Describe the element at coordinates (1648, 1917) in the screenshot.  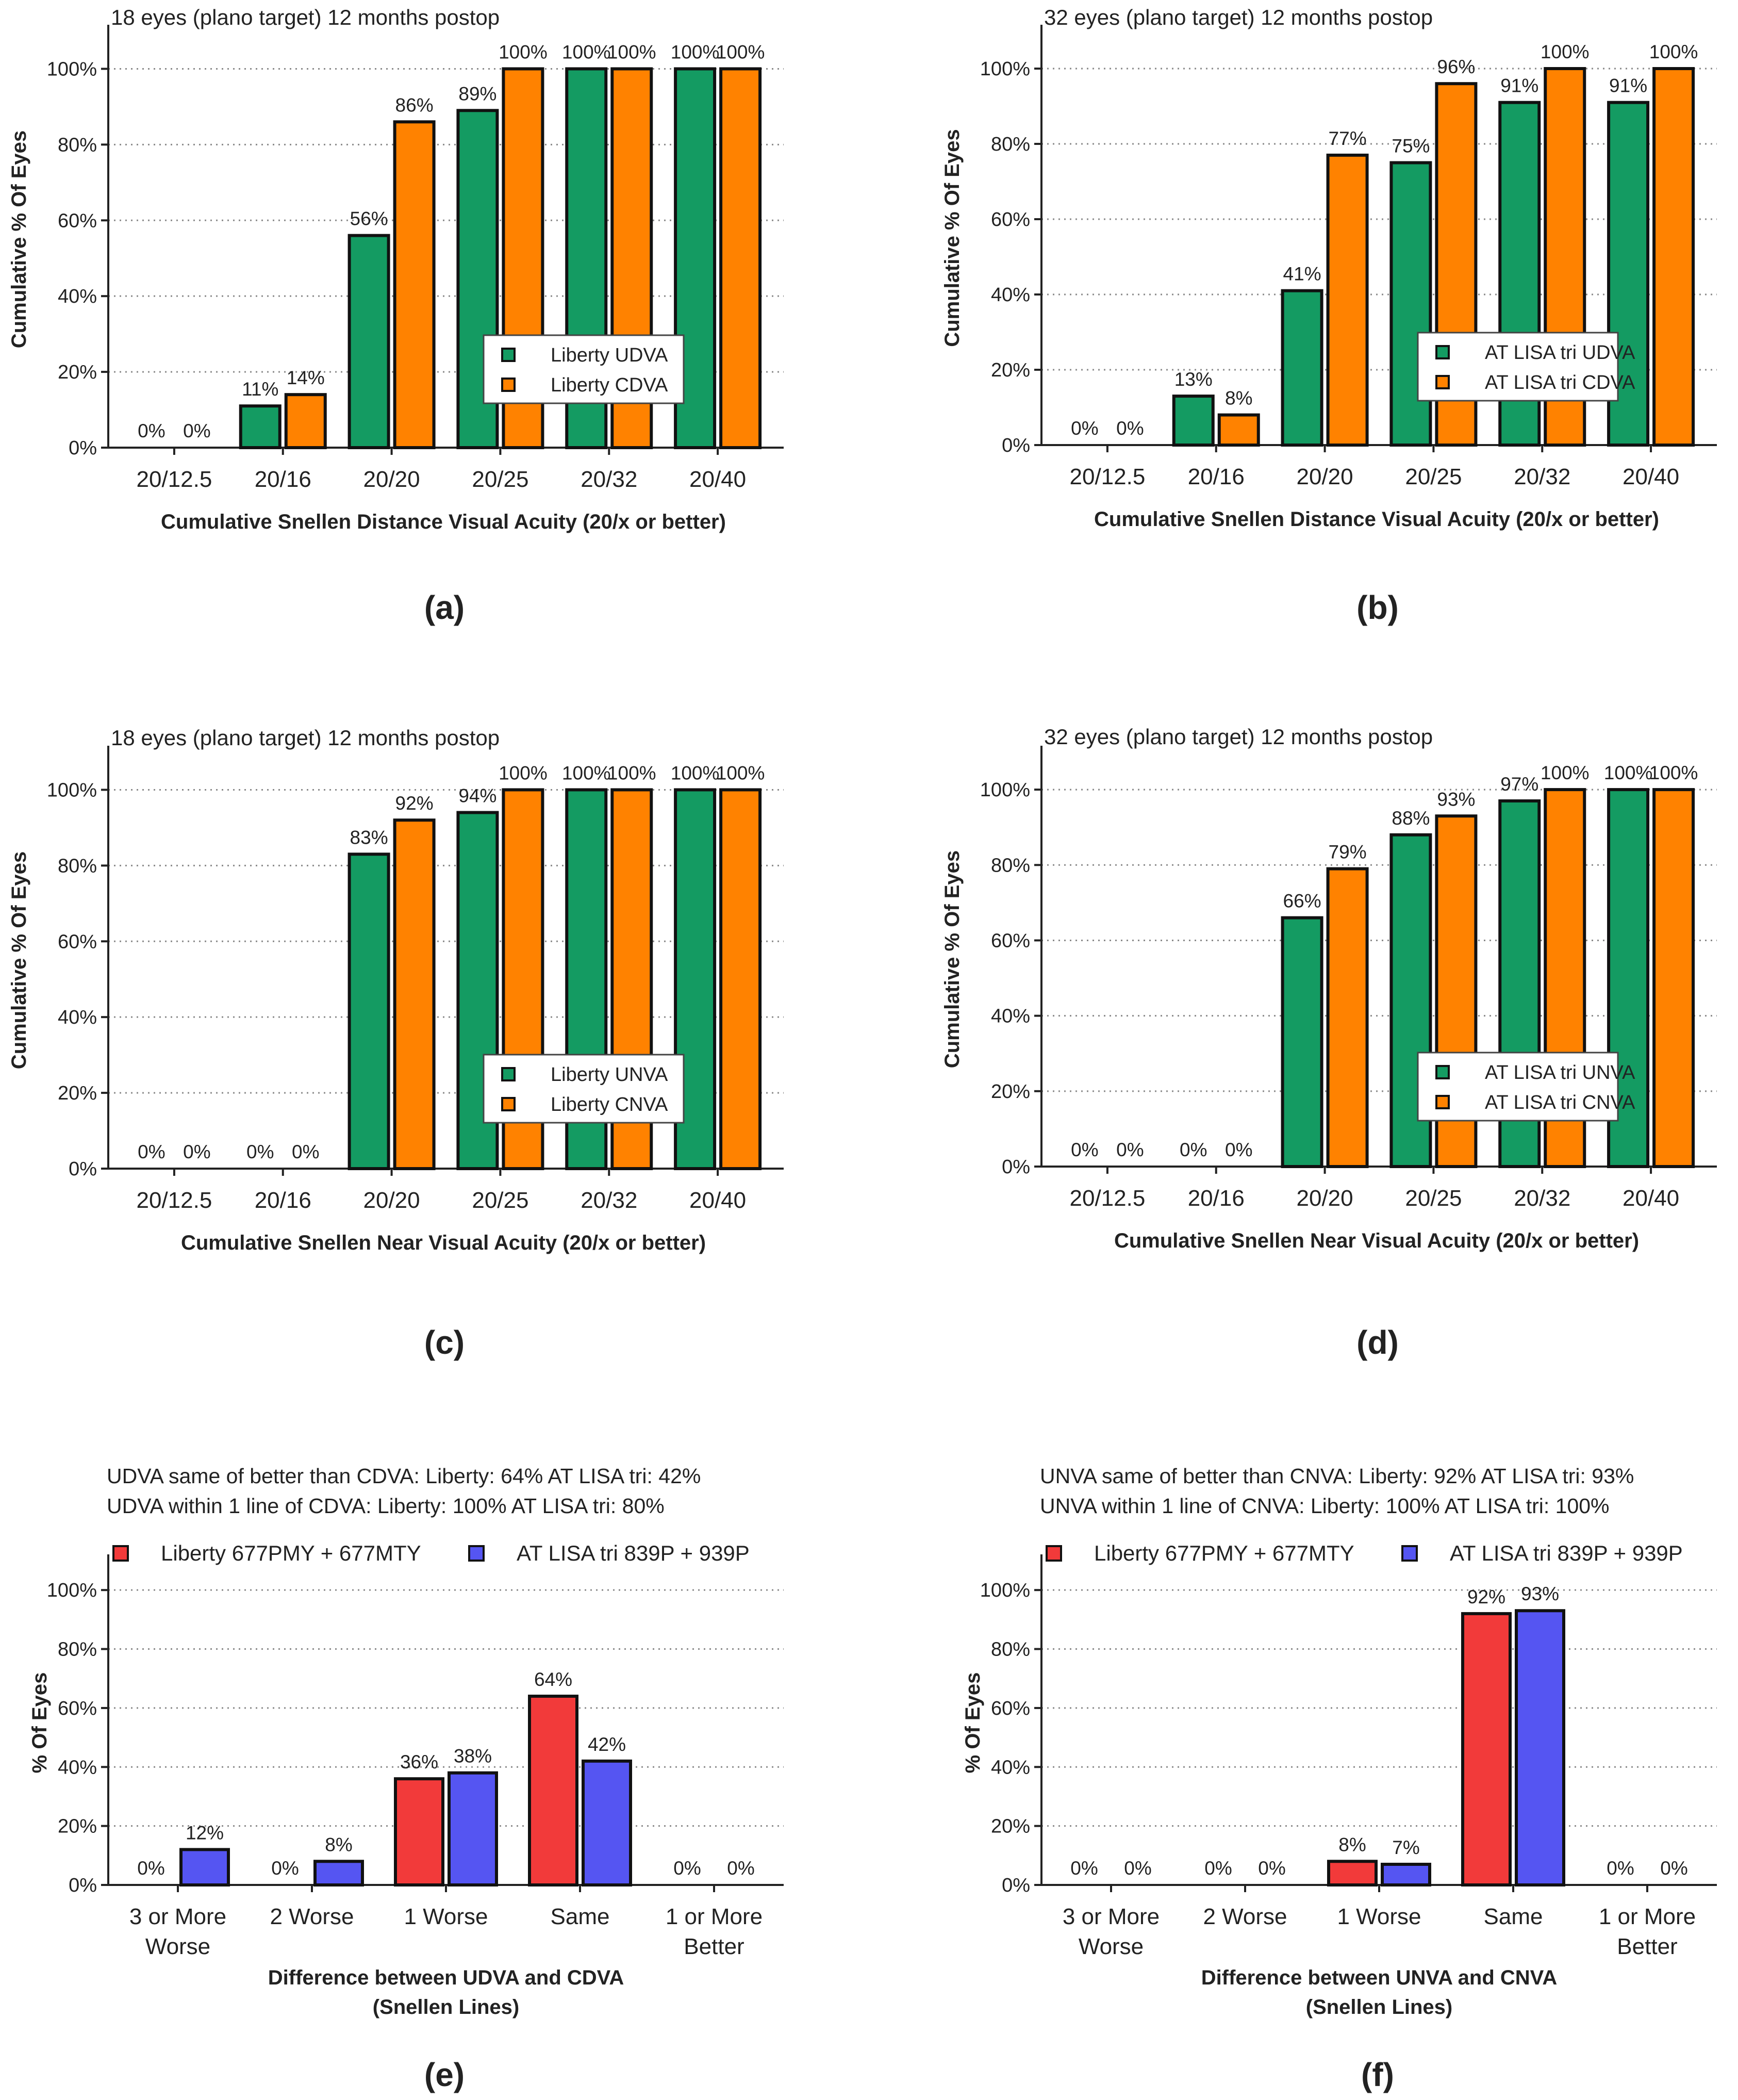
I see `x-tick-label: 1 or More` at that location.